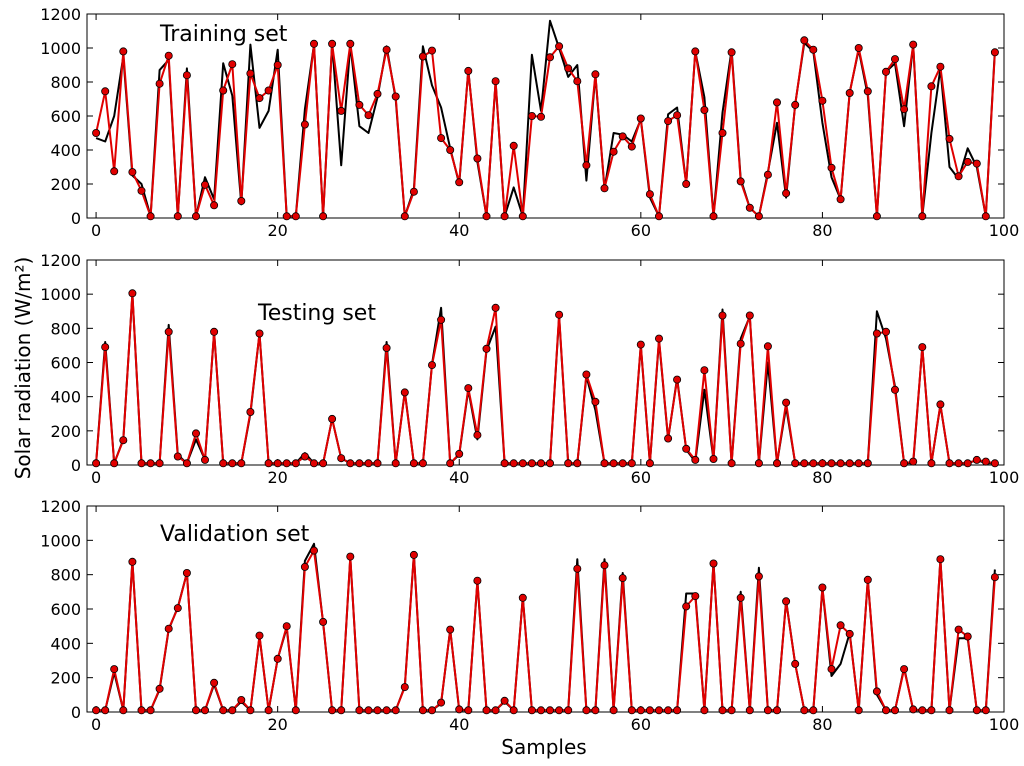  I want to click on y-tick-label: 1200, so click(60, 506).